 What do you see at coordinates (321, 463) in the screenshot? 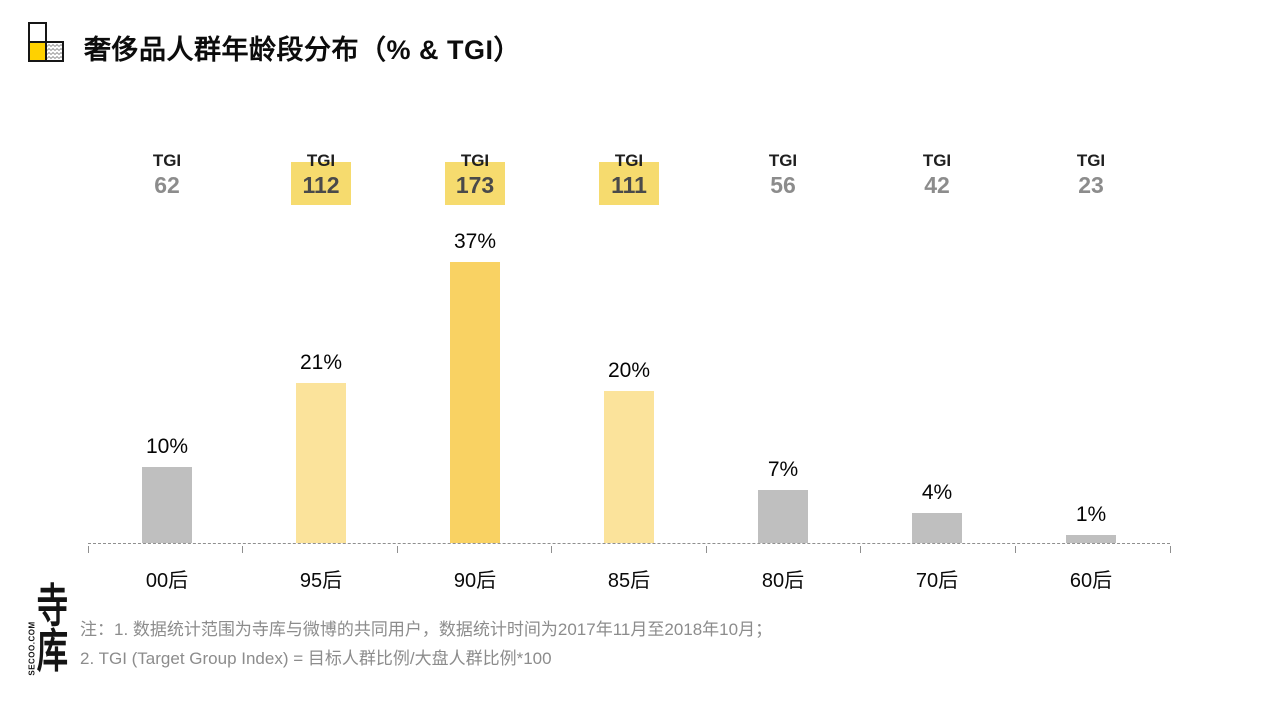
I see `bar-95后` at bounding box center [321, 463].